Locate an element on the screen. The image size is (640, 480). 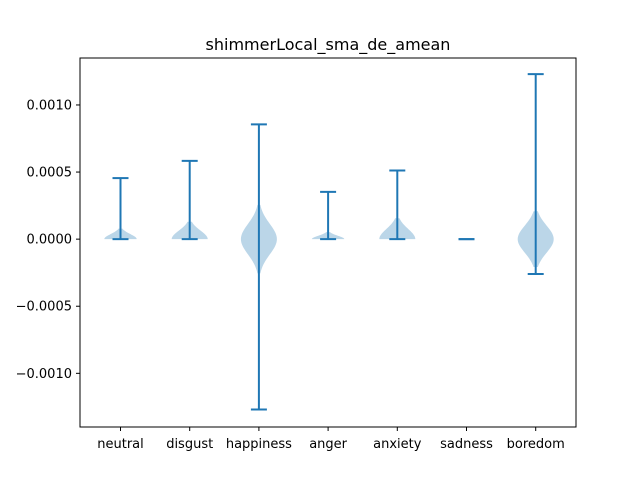
x-tick-label-sadness: sadness is located at coordinates (466, 444).